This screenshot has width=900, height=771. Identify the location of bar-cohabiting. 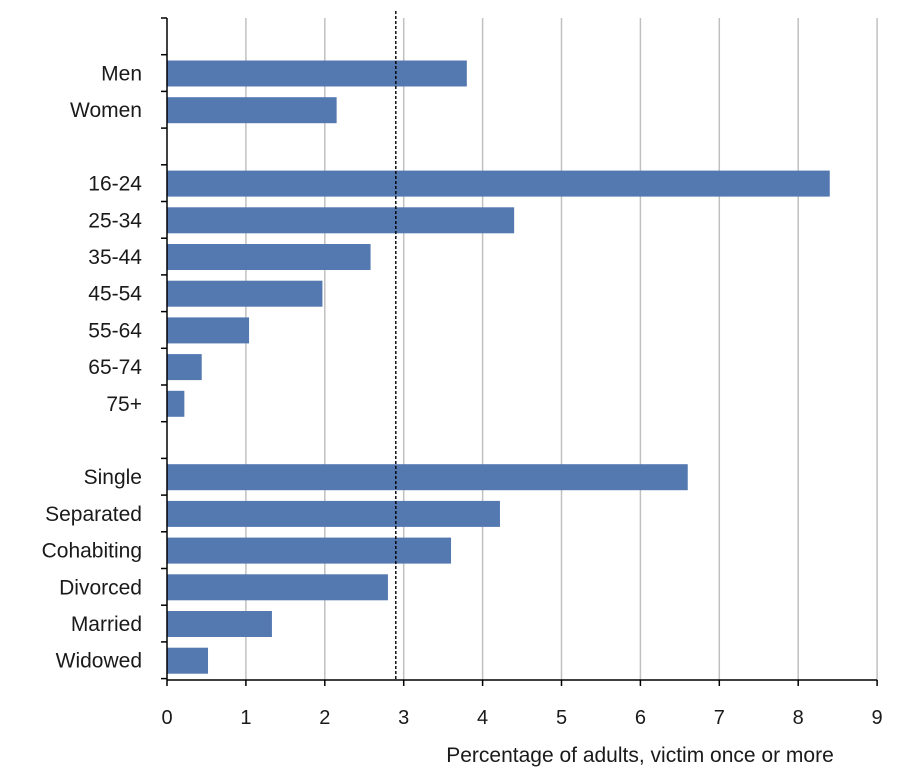
(309, 550).